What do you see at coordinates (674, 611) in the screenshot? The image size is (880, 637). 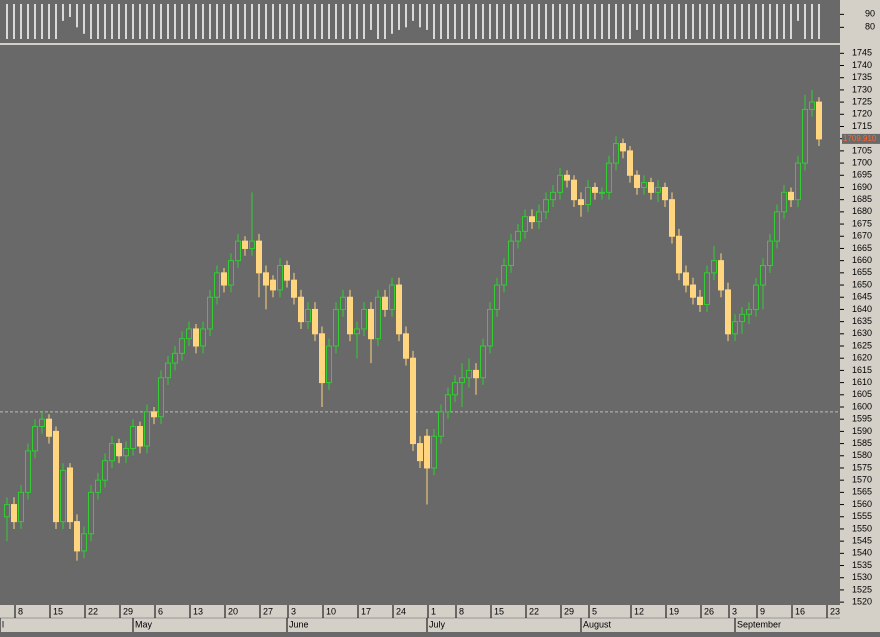 I see `x-tick-label: 19` at bounding box center [674, 611].